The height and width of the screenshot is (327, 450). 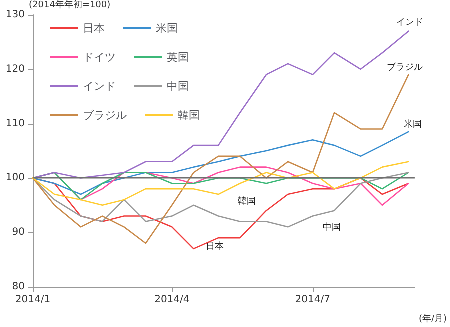 What do you see at coordinates (312, 300) in the screenshot?
I see `x-tick-label: 2014/7` at bounding box center [312, 300].